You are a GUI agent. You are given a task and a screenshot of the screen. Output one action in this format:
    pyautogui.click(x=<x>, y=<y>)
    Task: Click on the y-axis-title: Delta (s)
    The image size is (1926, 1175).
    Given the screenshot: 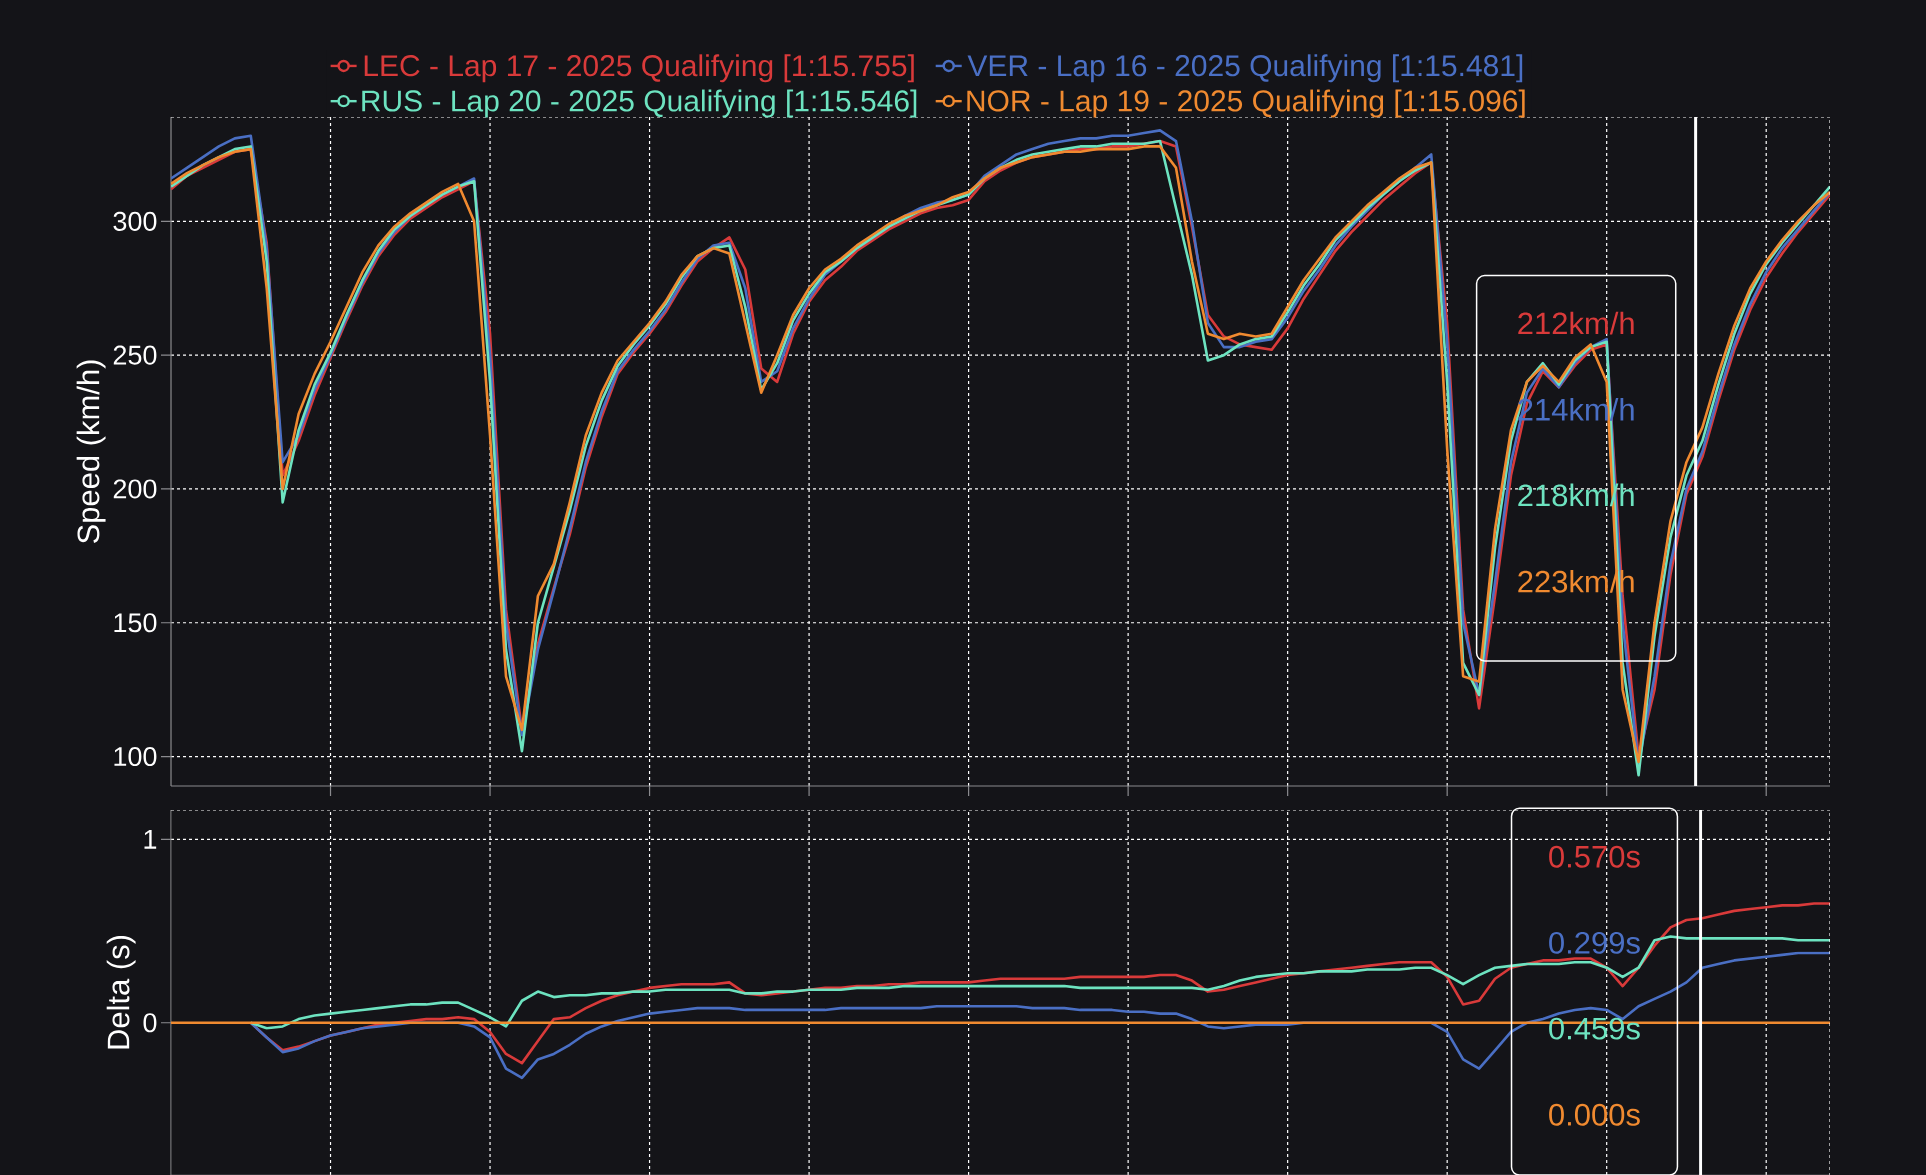 What is the action you would take?
    pyautogui.click(x=121, y=992)
    